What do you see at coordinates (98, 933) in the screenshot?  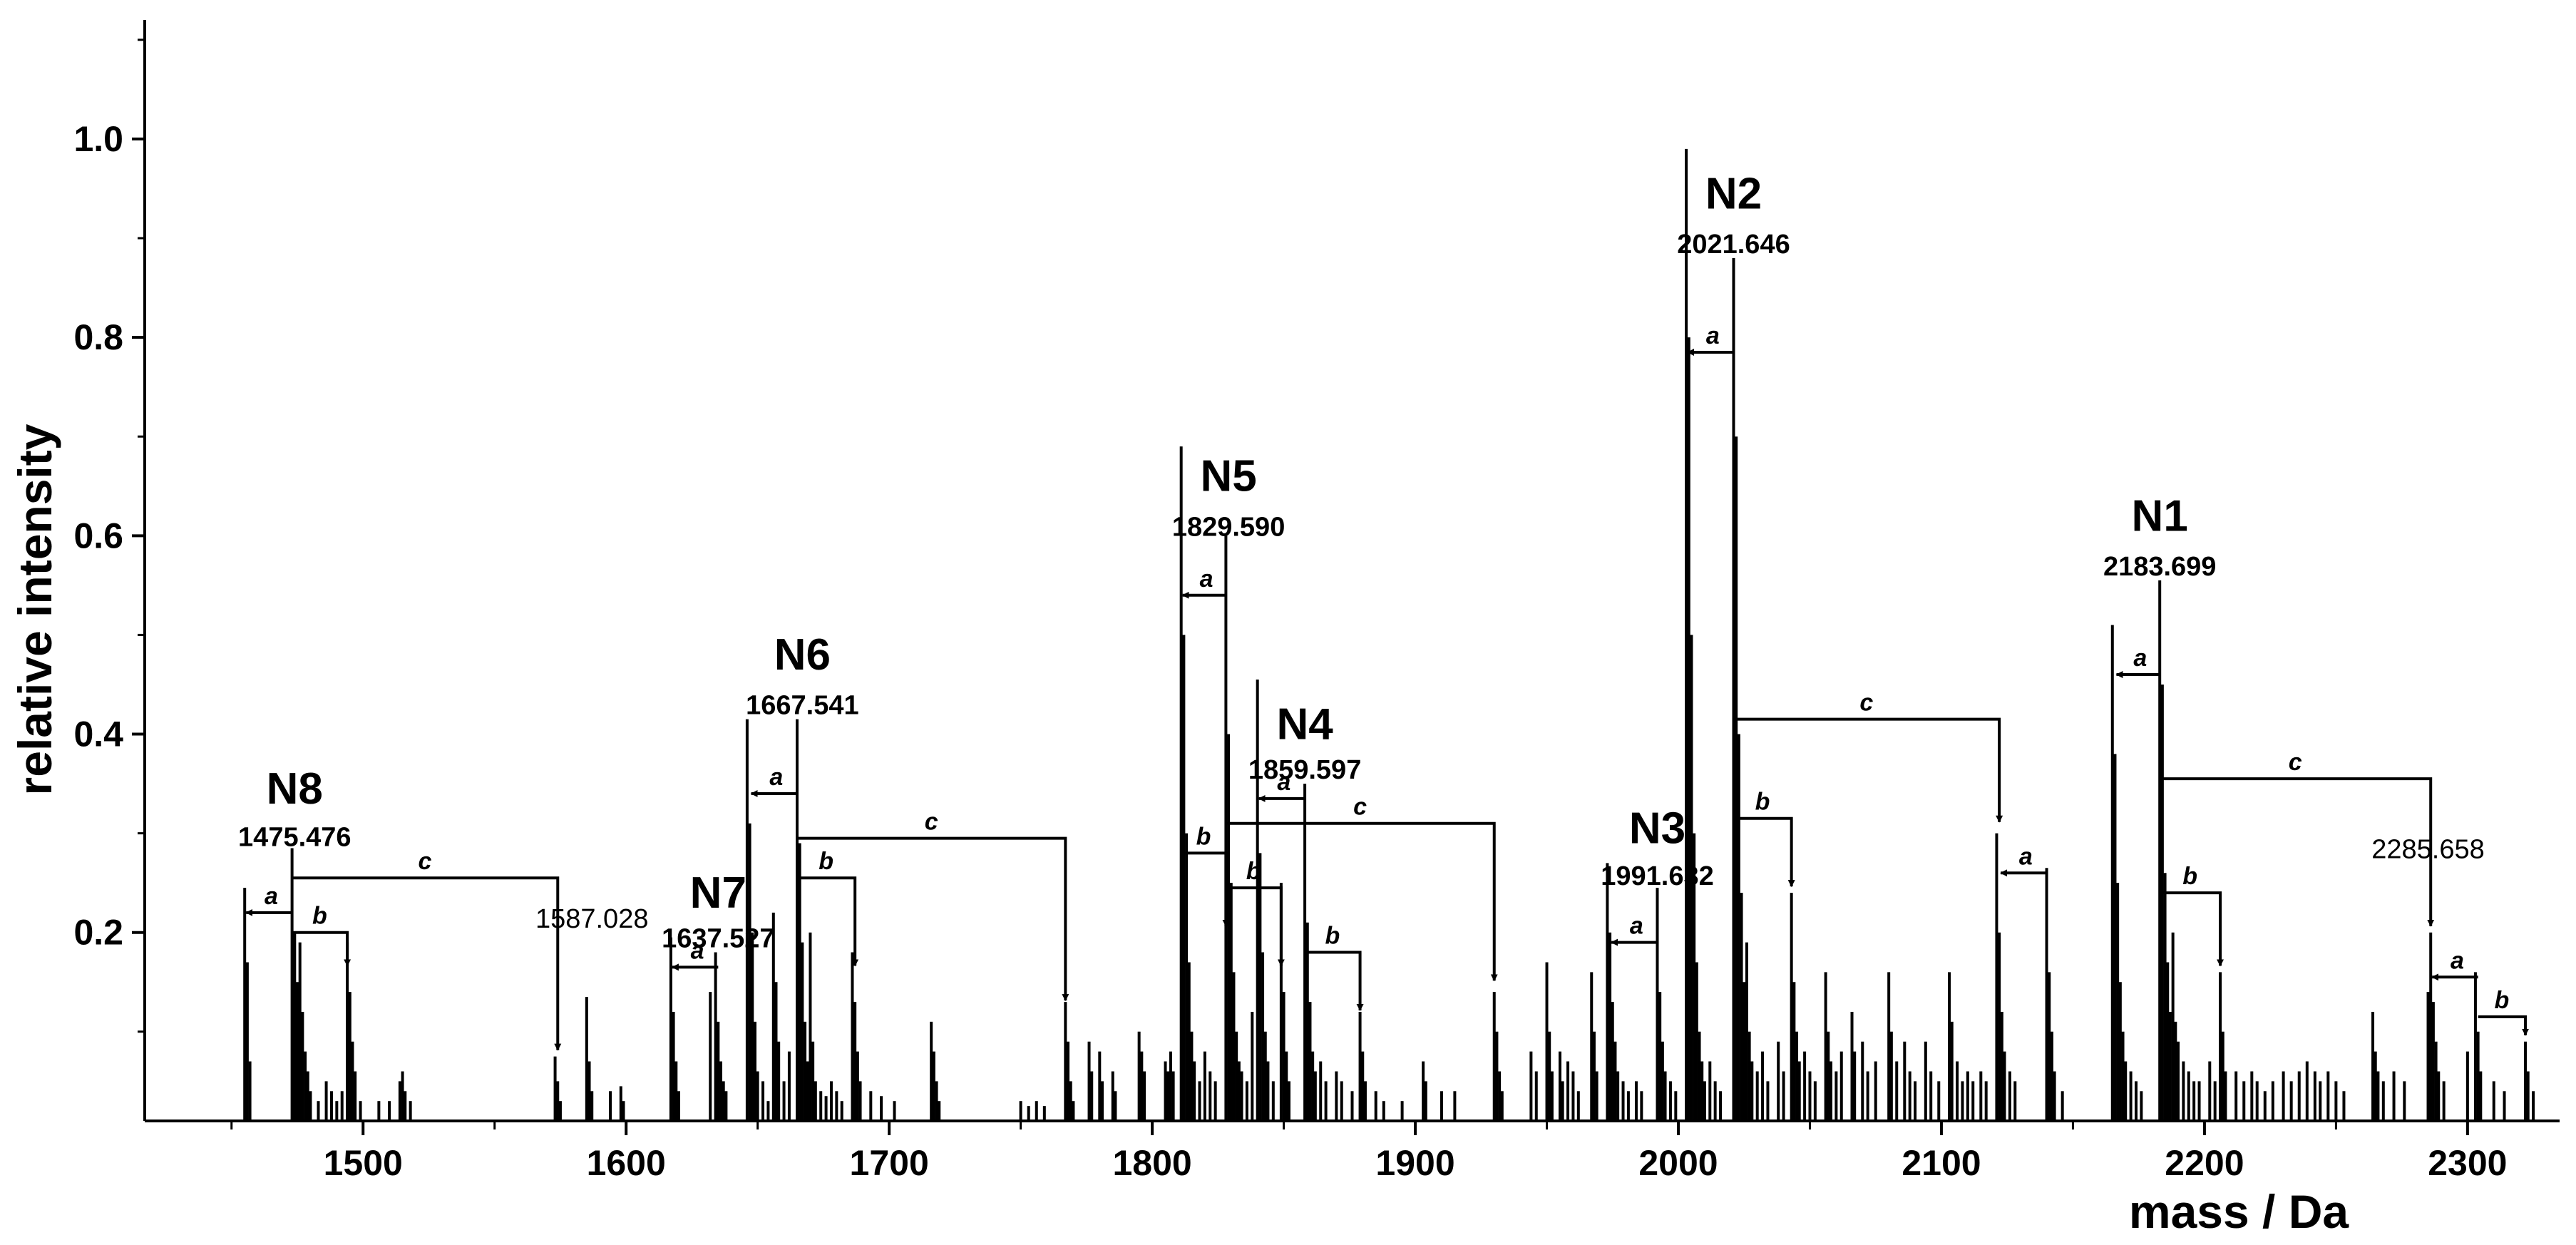 I see `y-tick-label: 0.2` at bounding box center [98, 933].